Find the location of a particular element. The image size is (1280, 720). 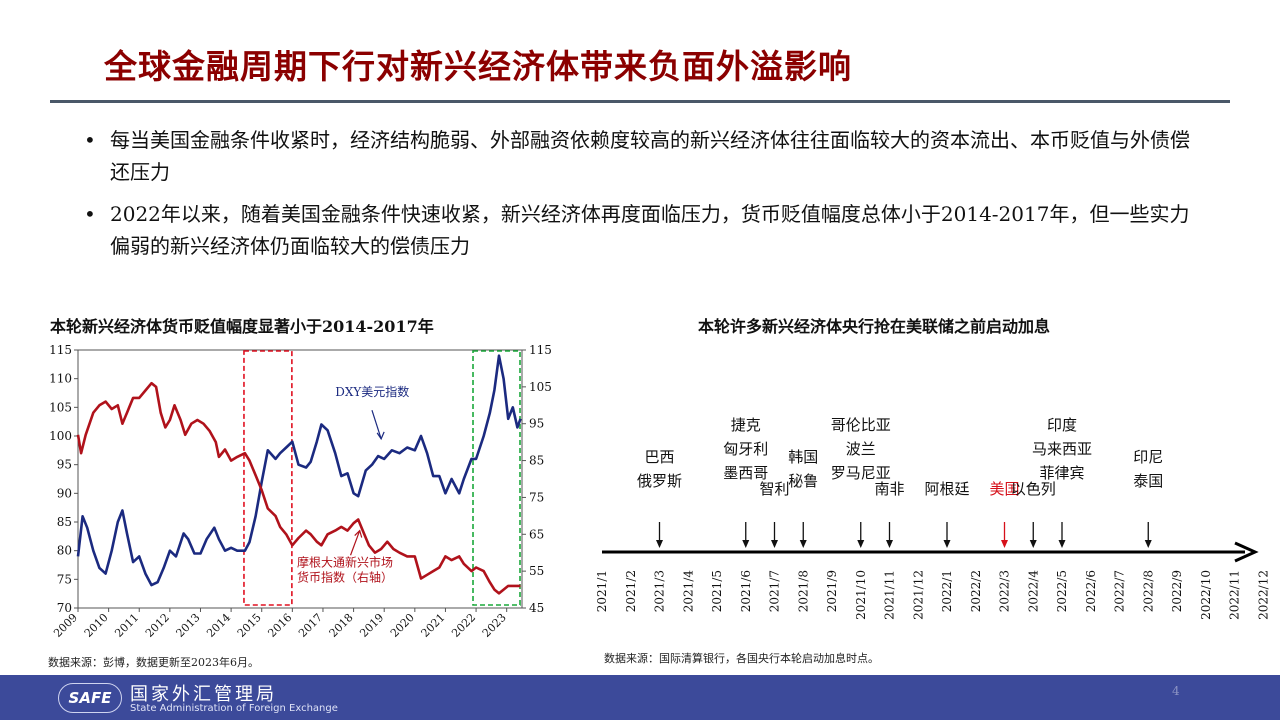

x-tick-label: 2023 is located at coordinates (494, 625).